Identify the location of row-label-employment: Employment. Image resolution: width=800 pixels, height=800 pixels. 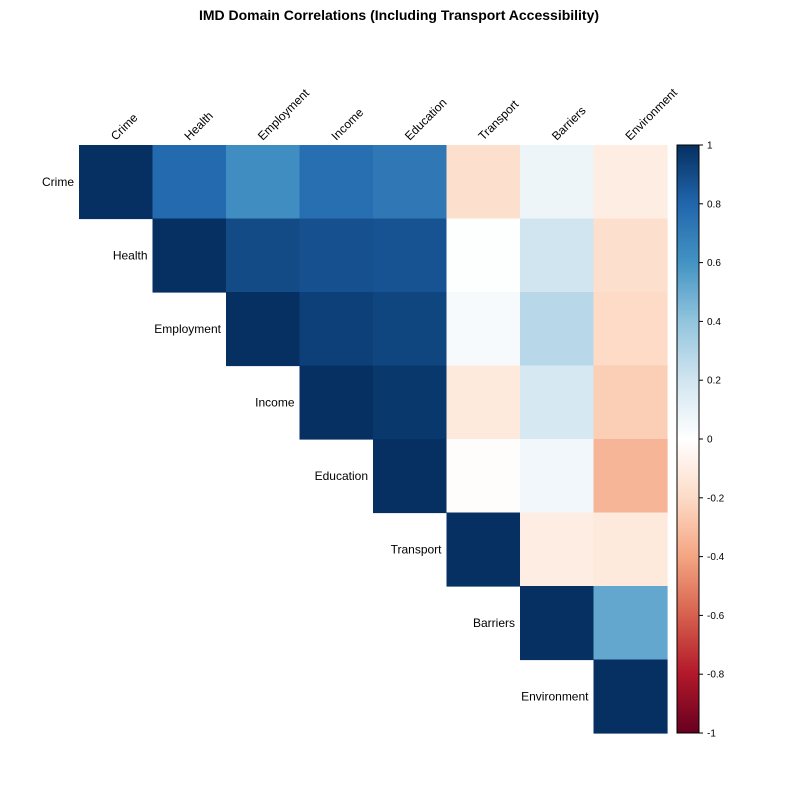
(187, 329).